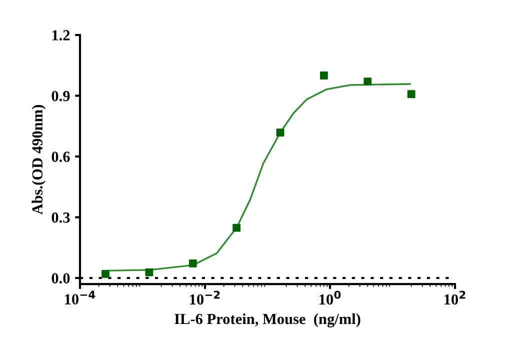  I want to click on y-tick-label: 0.6, so click(61, 157).